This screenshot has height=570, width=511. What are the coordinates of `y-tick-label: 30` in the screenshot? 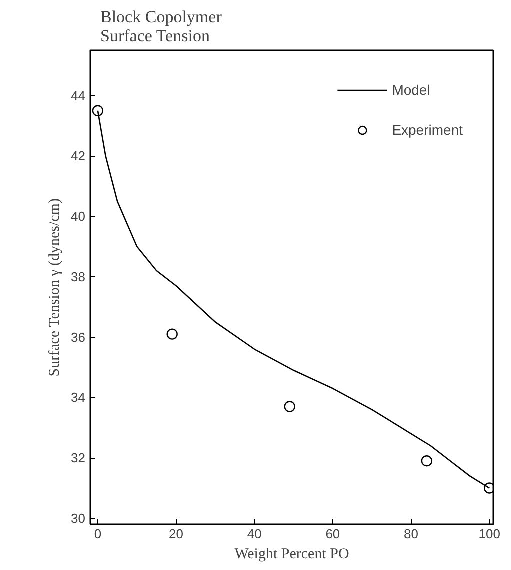 It's located at (78, 518).